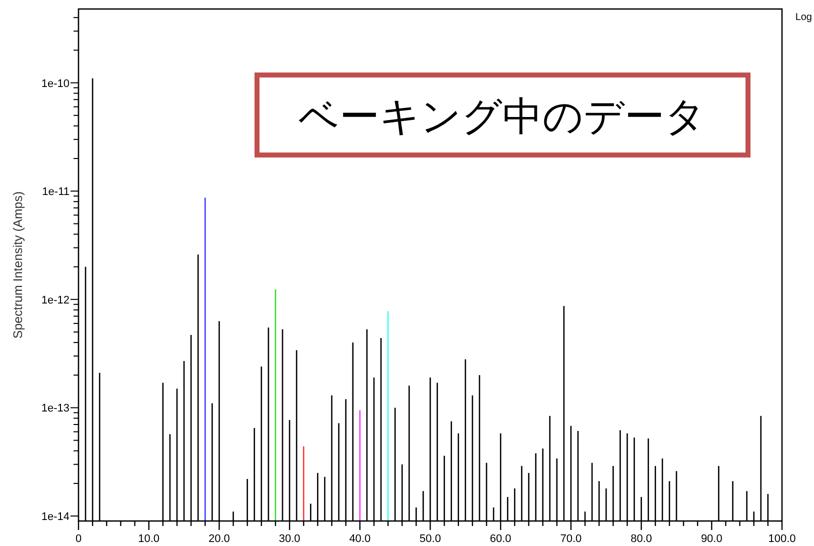 This screenshot has height=546, width=814. Describe the element at coordinates (56, 192) in the screenshot. I see `y-tick-label: 1e-11` at that location.